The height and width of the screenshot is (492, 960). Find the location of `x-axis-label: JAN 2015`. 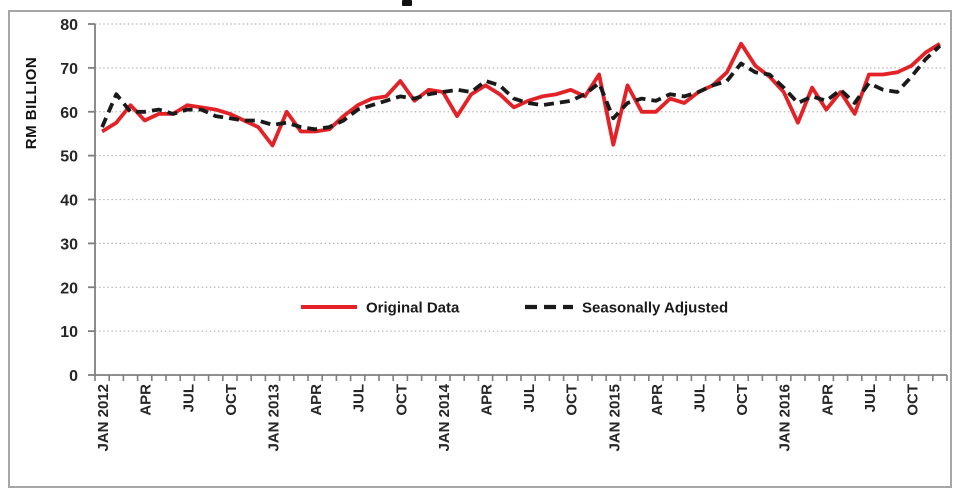

x-axis-label: JAN 2015 is located at coordinates (614, 418).